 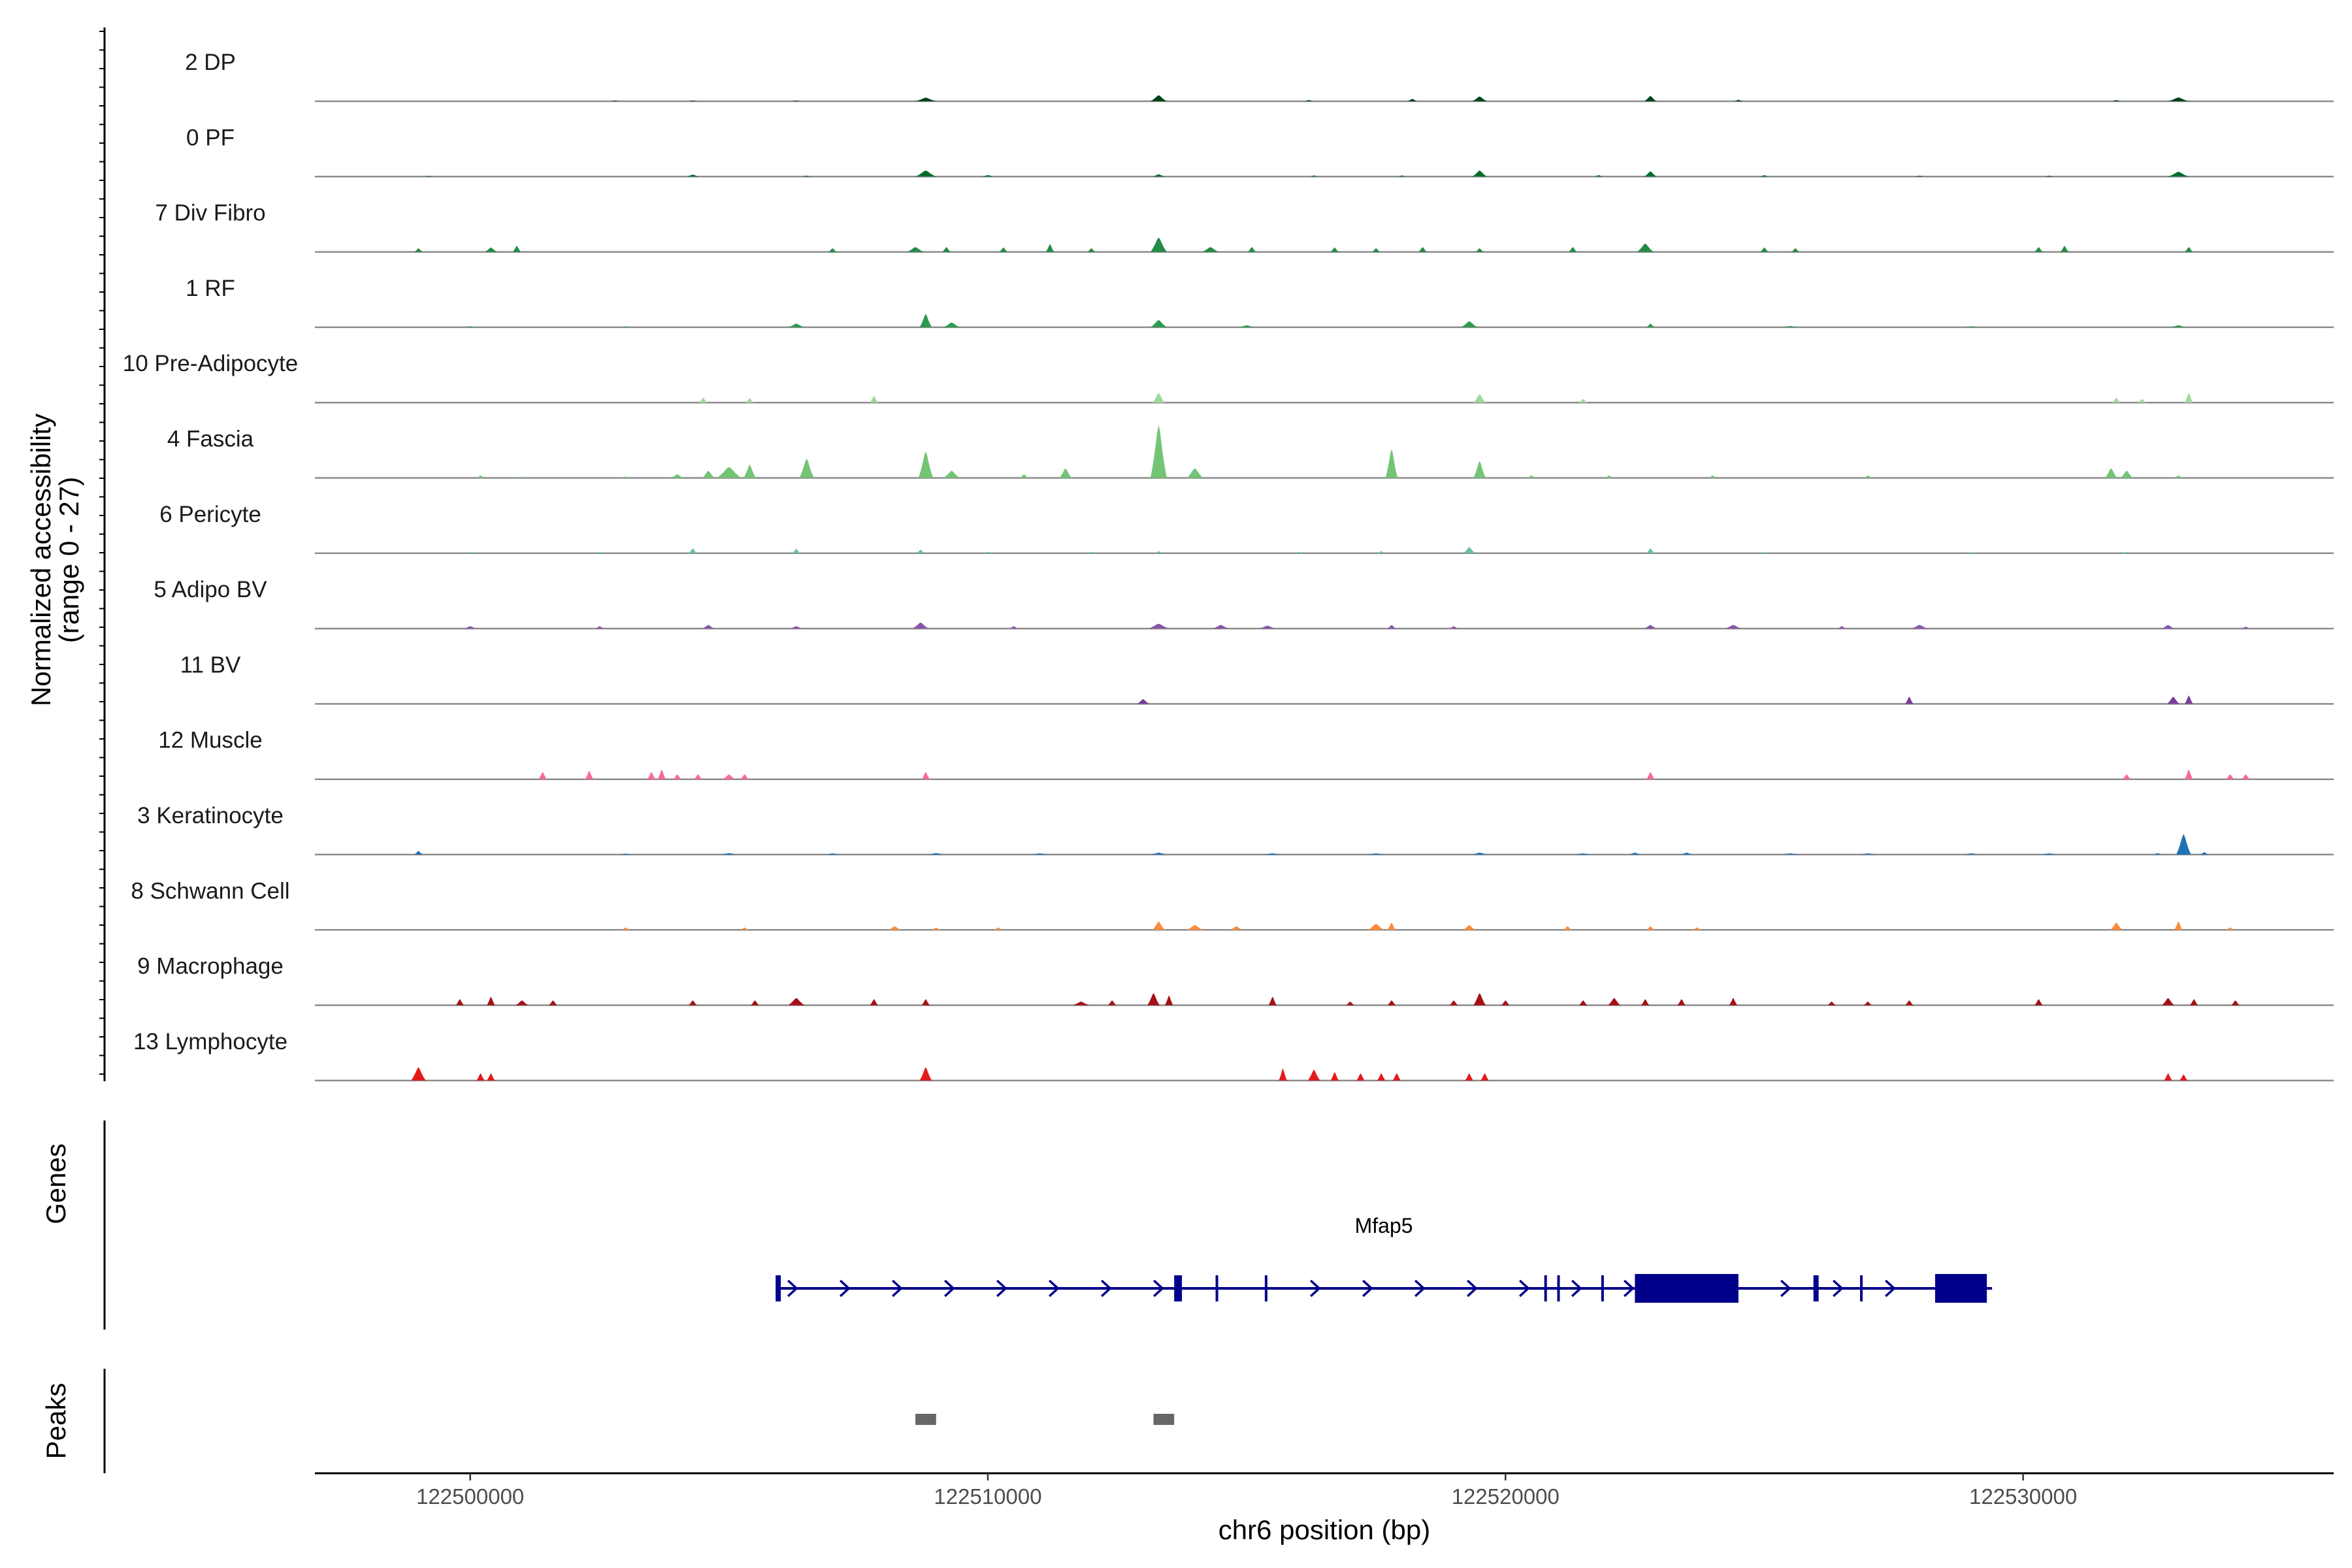 I want to click on track-label: 7 Div Fibro, so click(x=210, y=213).